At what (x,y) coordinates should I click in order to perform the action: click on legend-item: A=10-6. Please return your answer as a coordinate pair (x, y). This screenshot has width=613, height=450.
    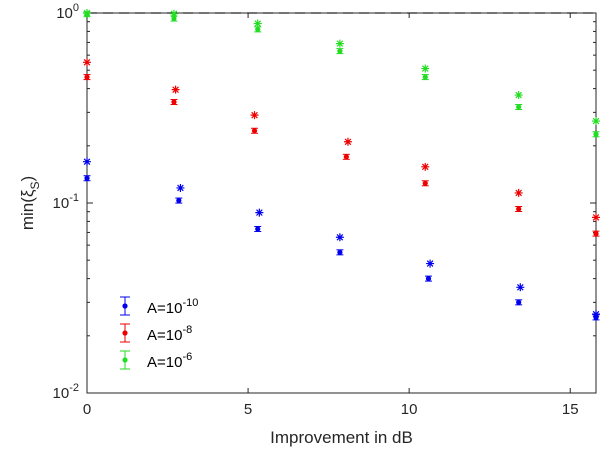
    Looking at the image, I should click on (156, 360).